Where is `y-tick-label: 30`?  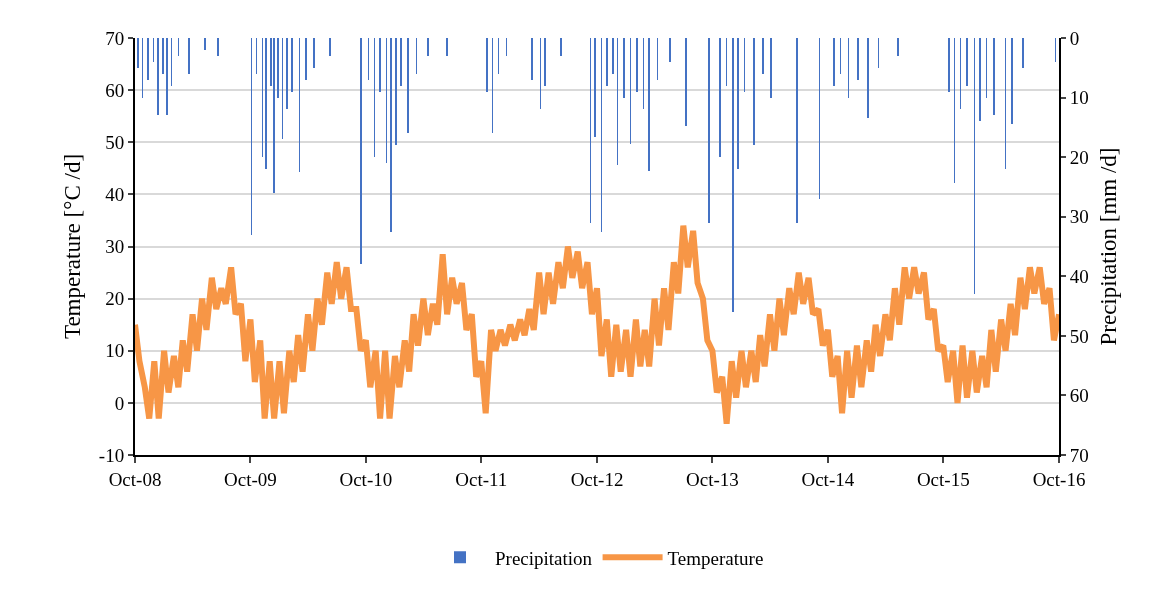
y-tick-label: 30 is located at coordinates (115, 247).